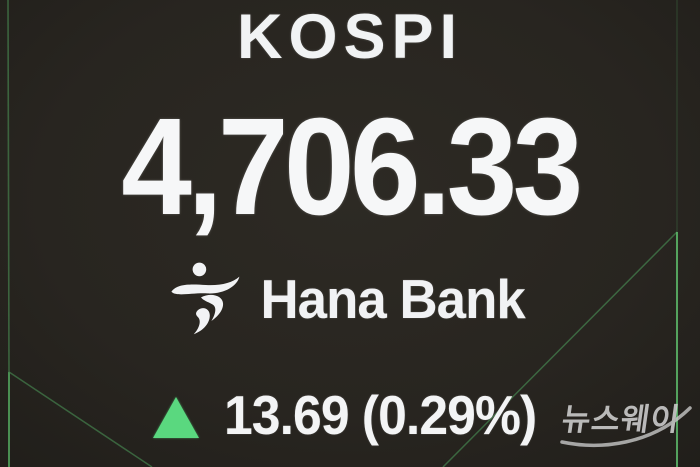 This screenshot has height=467, width=700. I want to click on index-change: 13.69 (0.29%), so click(350, 415).